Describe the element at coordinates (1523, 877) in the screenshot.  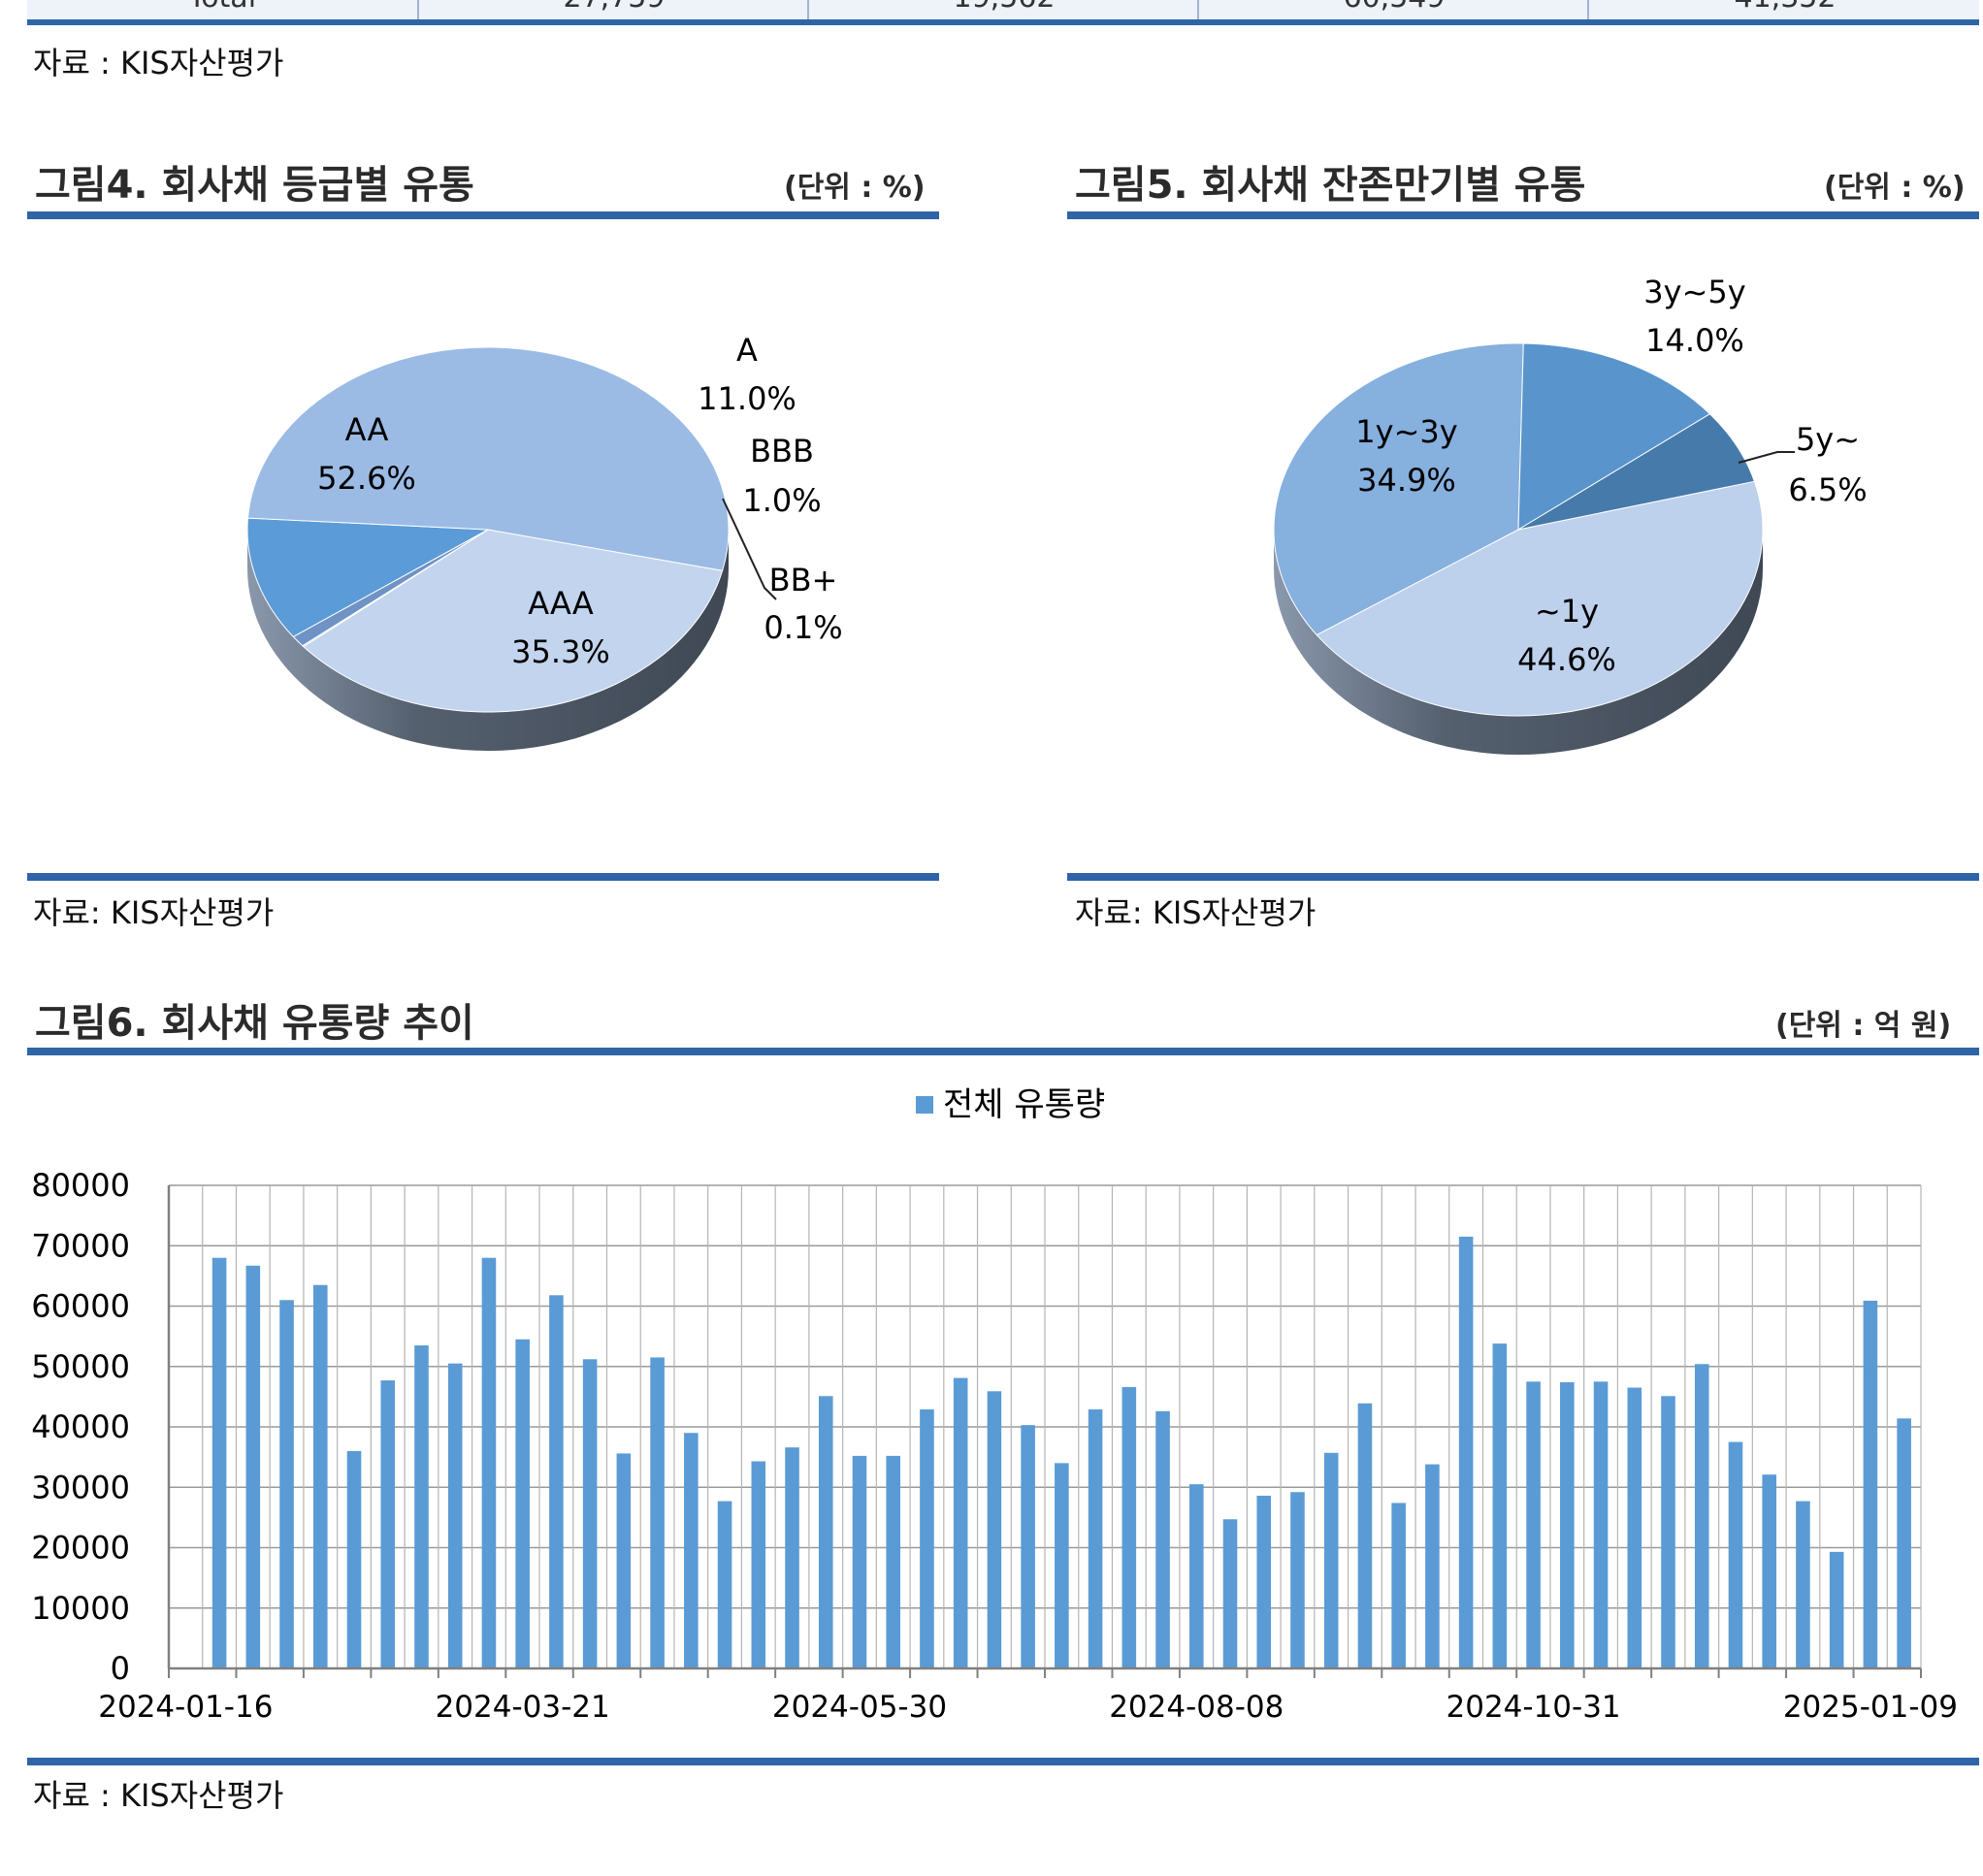
I see `fig5-bottom-rule` at that location.